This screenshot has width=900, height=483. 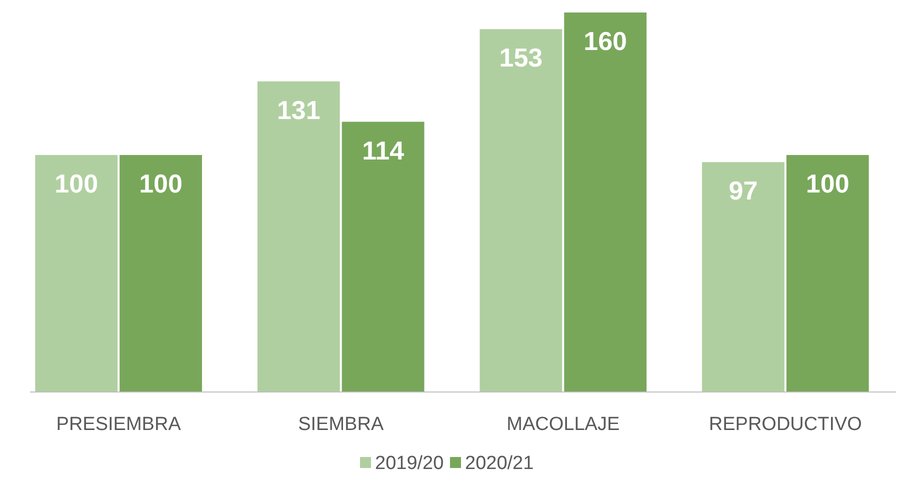 I want to click on x-tick-label: MACOLLAJE, so click(x=563, y=424).